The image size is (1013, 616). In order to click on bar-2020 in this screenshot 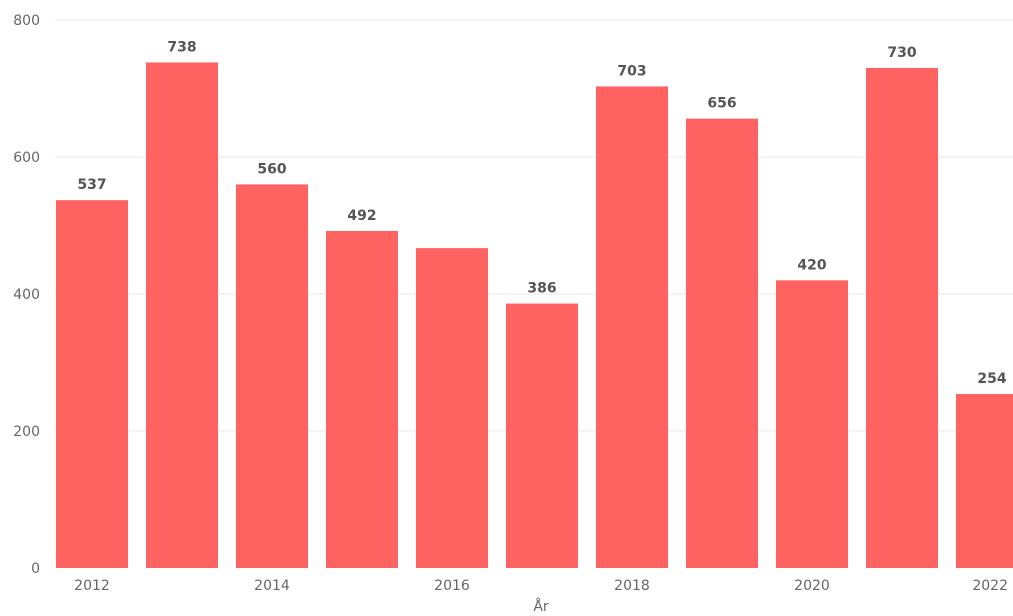, I will do `click(812, 424)`.